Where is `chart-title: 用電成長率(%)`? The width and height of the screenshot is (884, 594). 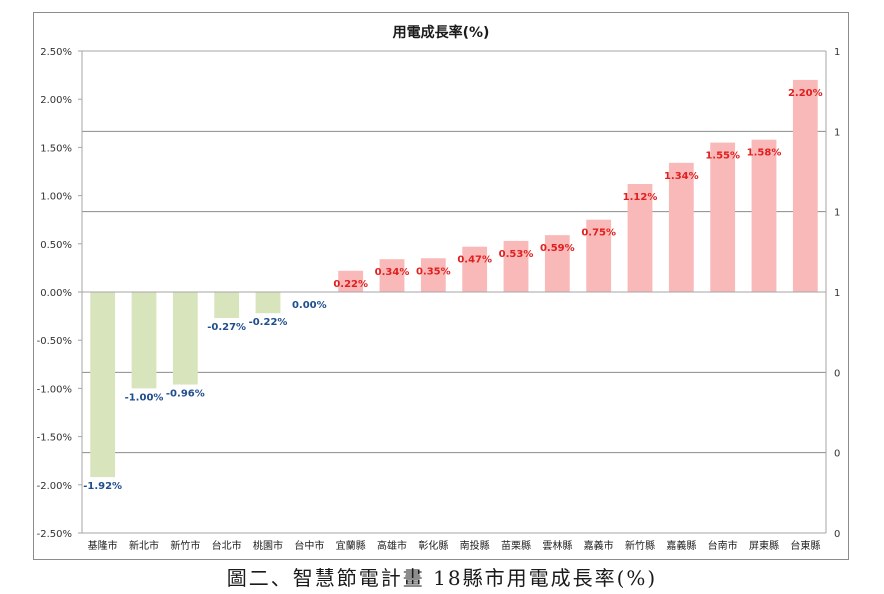
chart-title: 用電成長率(%) is located at coordinates (441, 32).